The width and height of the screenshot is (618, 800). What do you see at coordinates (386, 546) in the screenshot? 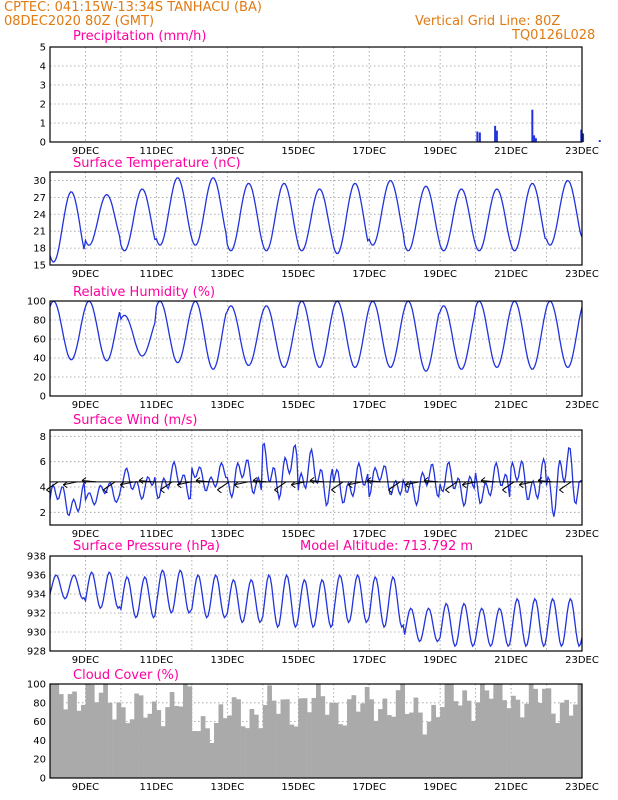
I see `panel-annotation: Model Altitude: 713.792 m` at bounding box center [386, 546].